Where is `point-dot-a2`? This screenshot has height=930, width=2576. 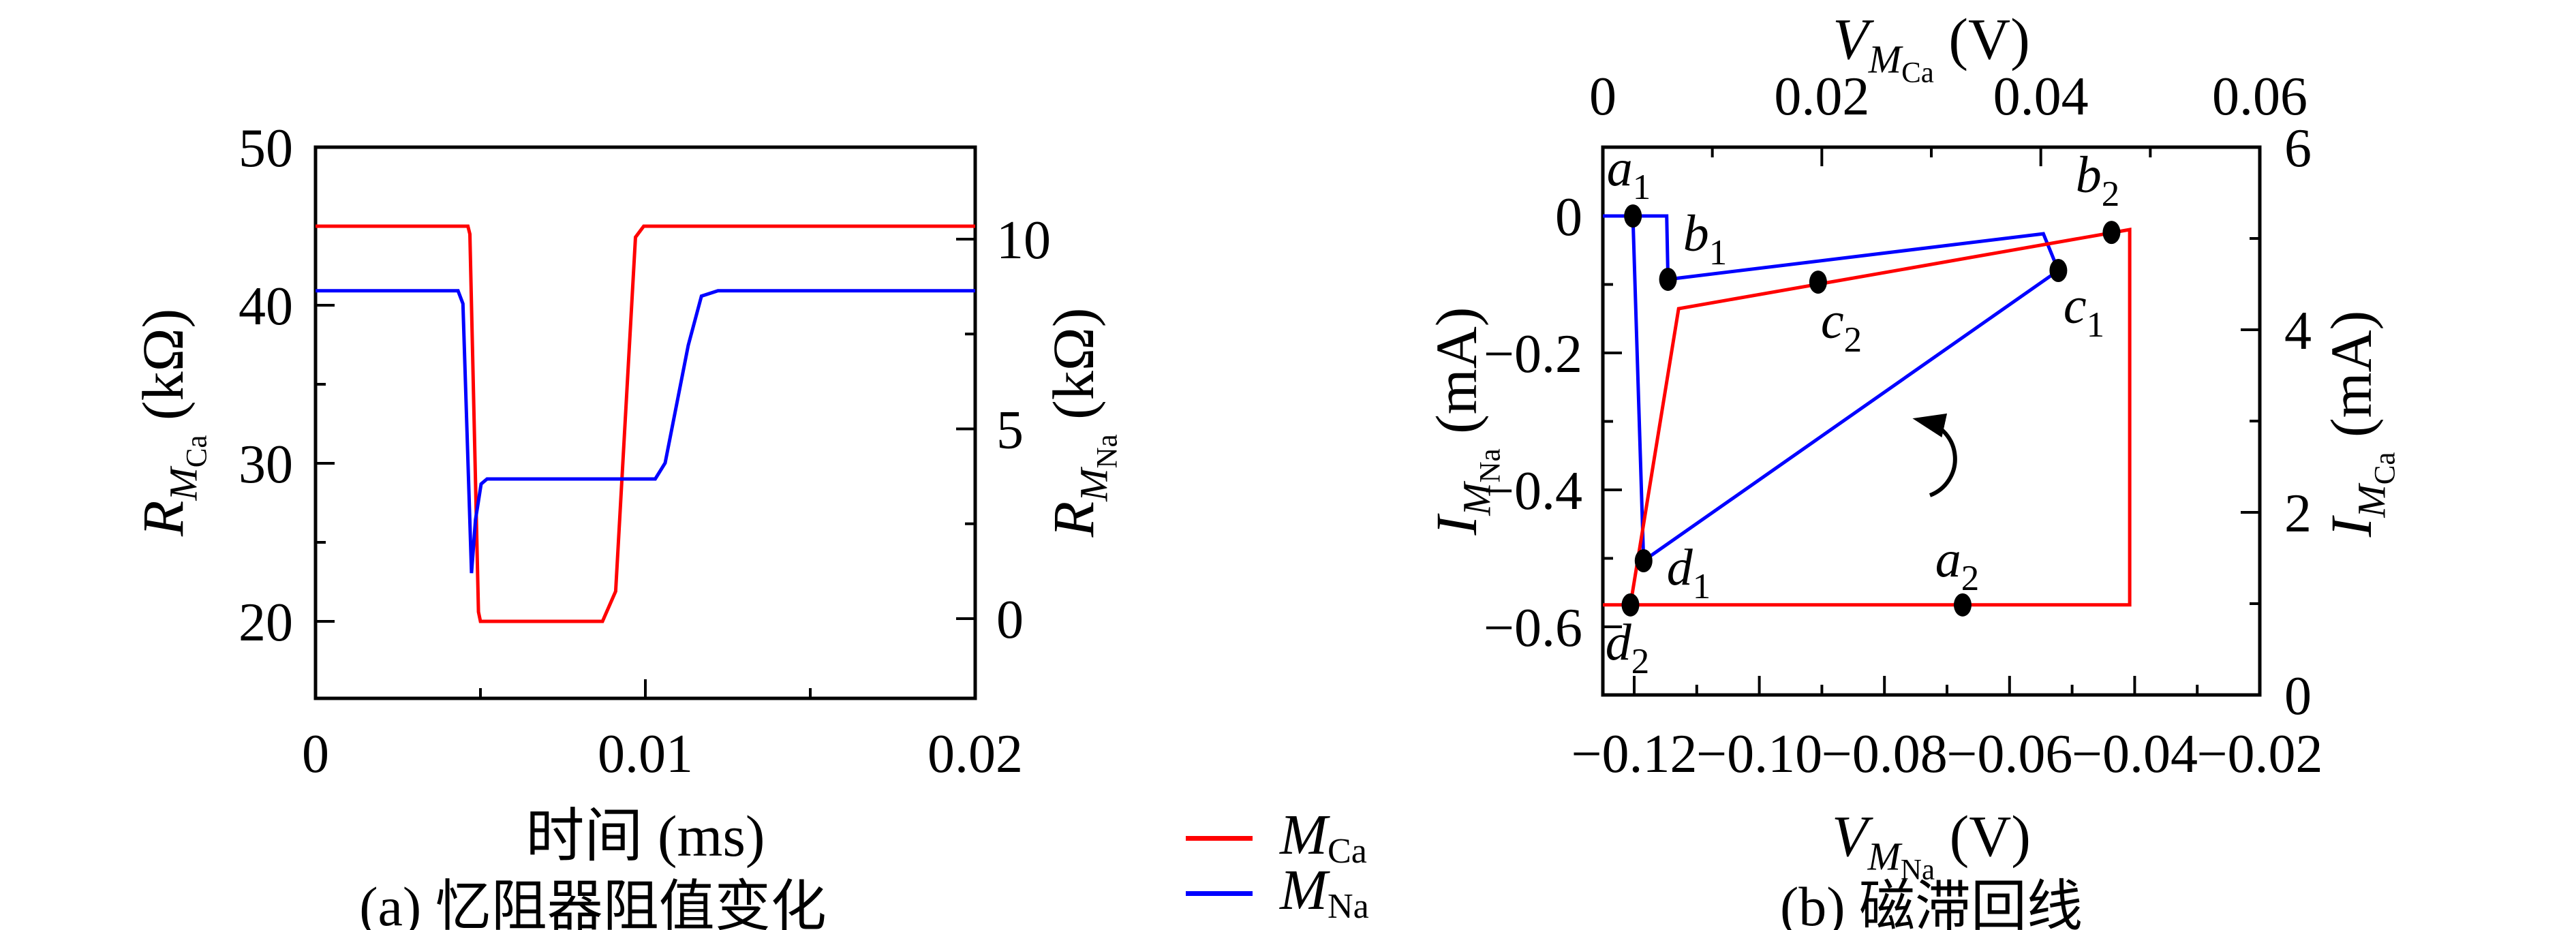
point-dot-a2 is located at coordinates (1963, 605).